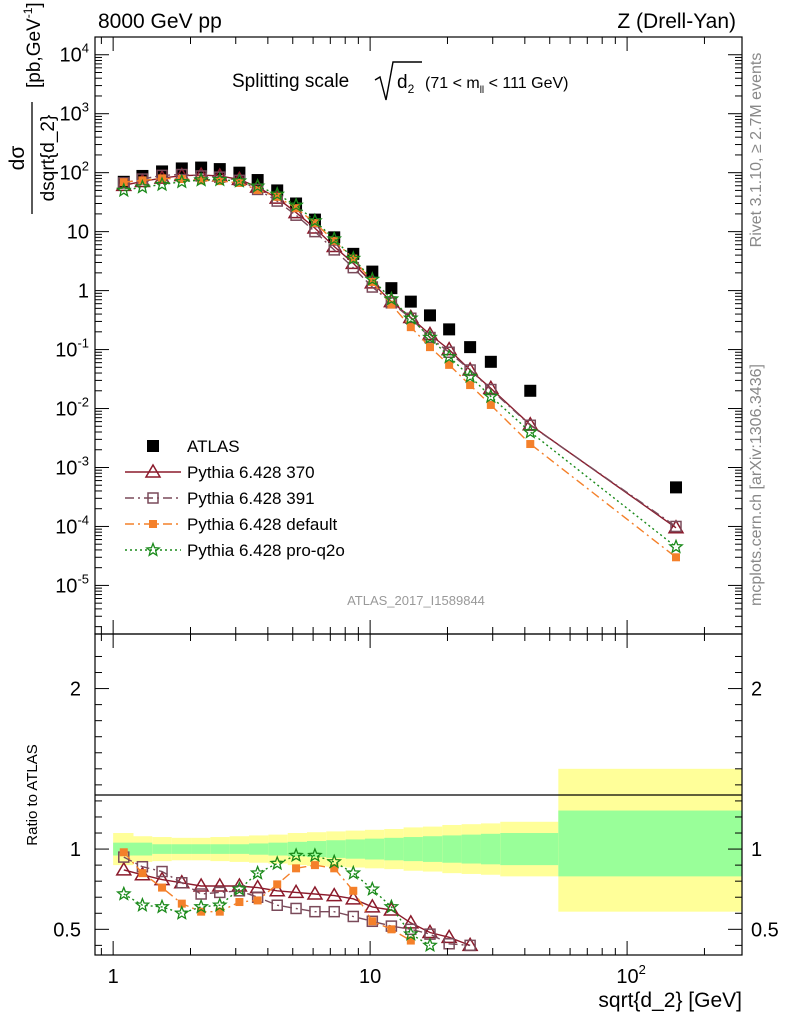 The image size is (786, 1024). I want to click on ratio-y-tick-label-right: 0.5, so click(765, 930).